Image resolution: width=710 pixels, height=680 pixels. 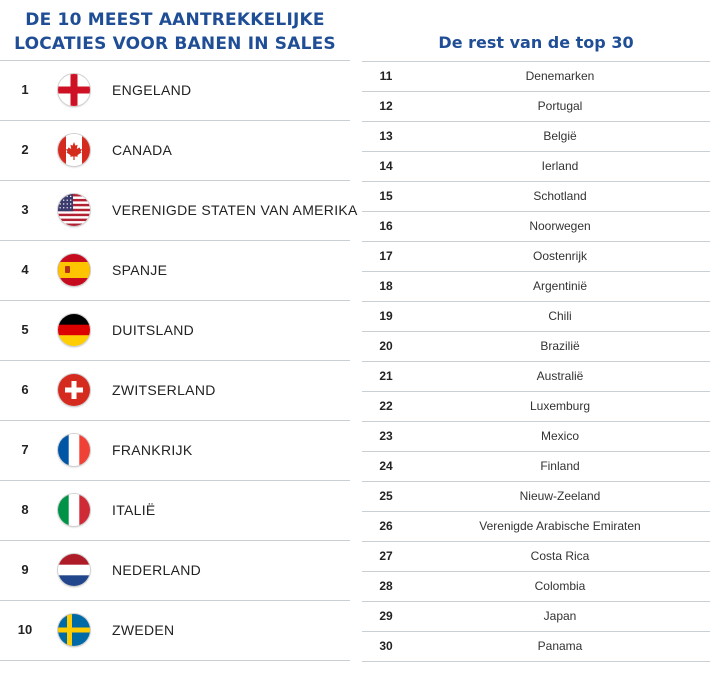 What do you see at coordinates (560, 76) in the screenshot?
I see `country-name: Denemarken` at bounding box center [560, 76].